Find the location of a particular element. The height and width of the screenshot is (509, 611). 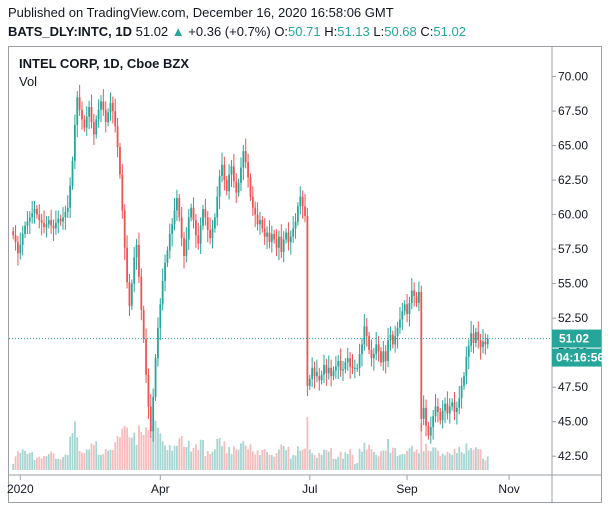

countdown-badge is located at coordinates (576, 357).